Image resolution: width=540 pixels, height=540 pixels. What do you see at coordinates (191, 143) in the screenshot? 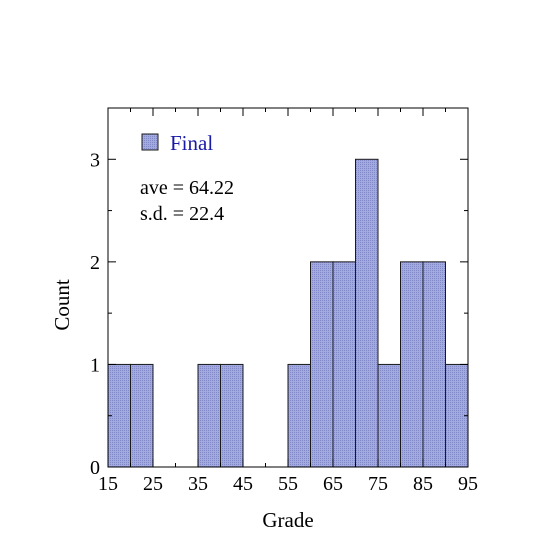
I see `legend-label: Final` at bounding box center [191, 143].